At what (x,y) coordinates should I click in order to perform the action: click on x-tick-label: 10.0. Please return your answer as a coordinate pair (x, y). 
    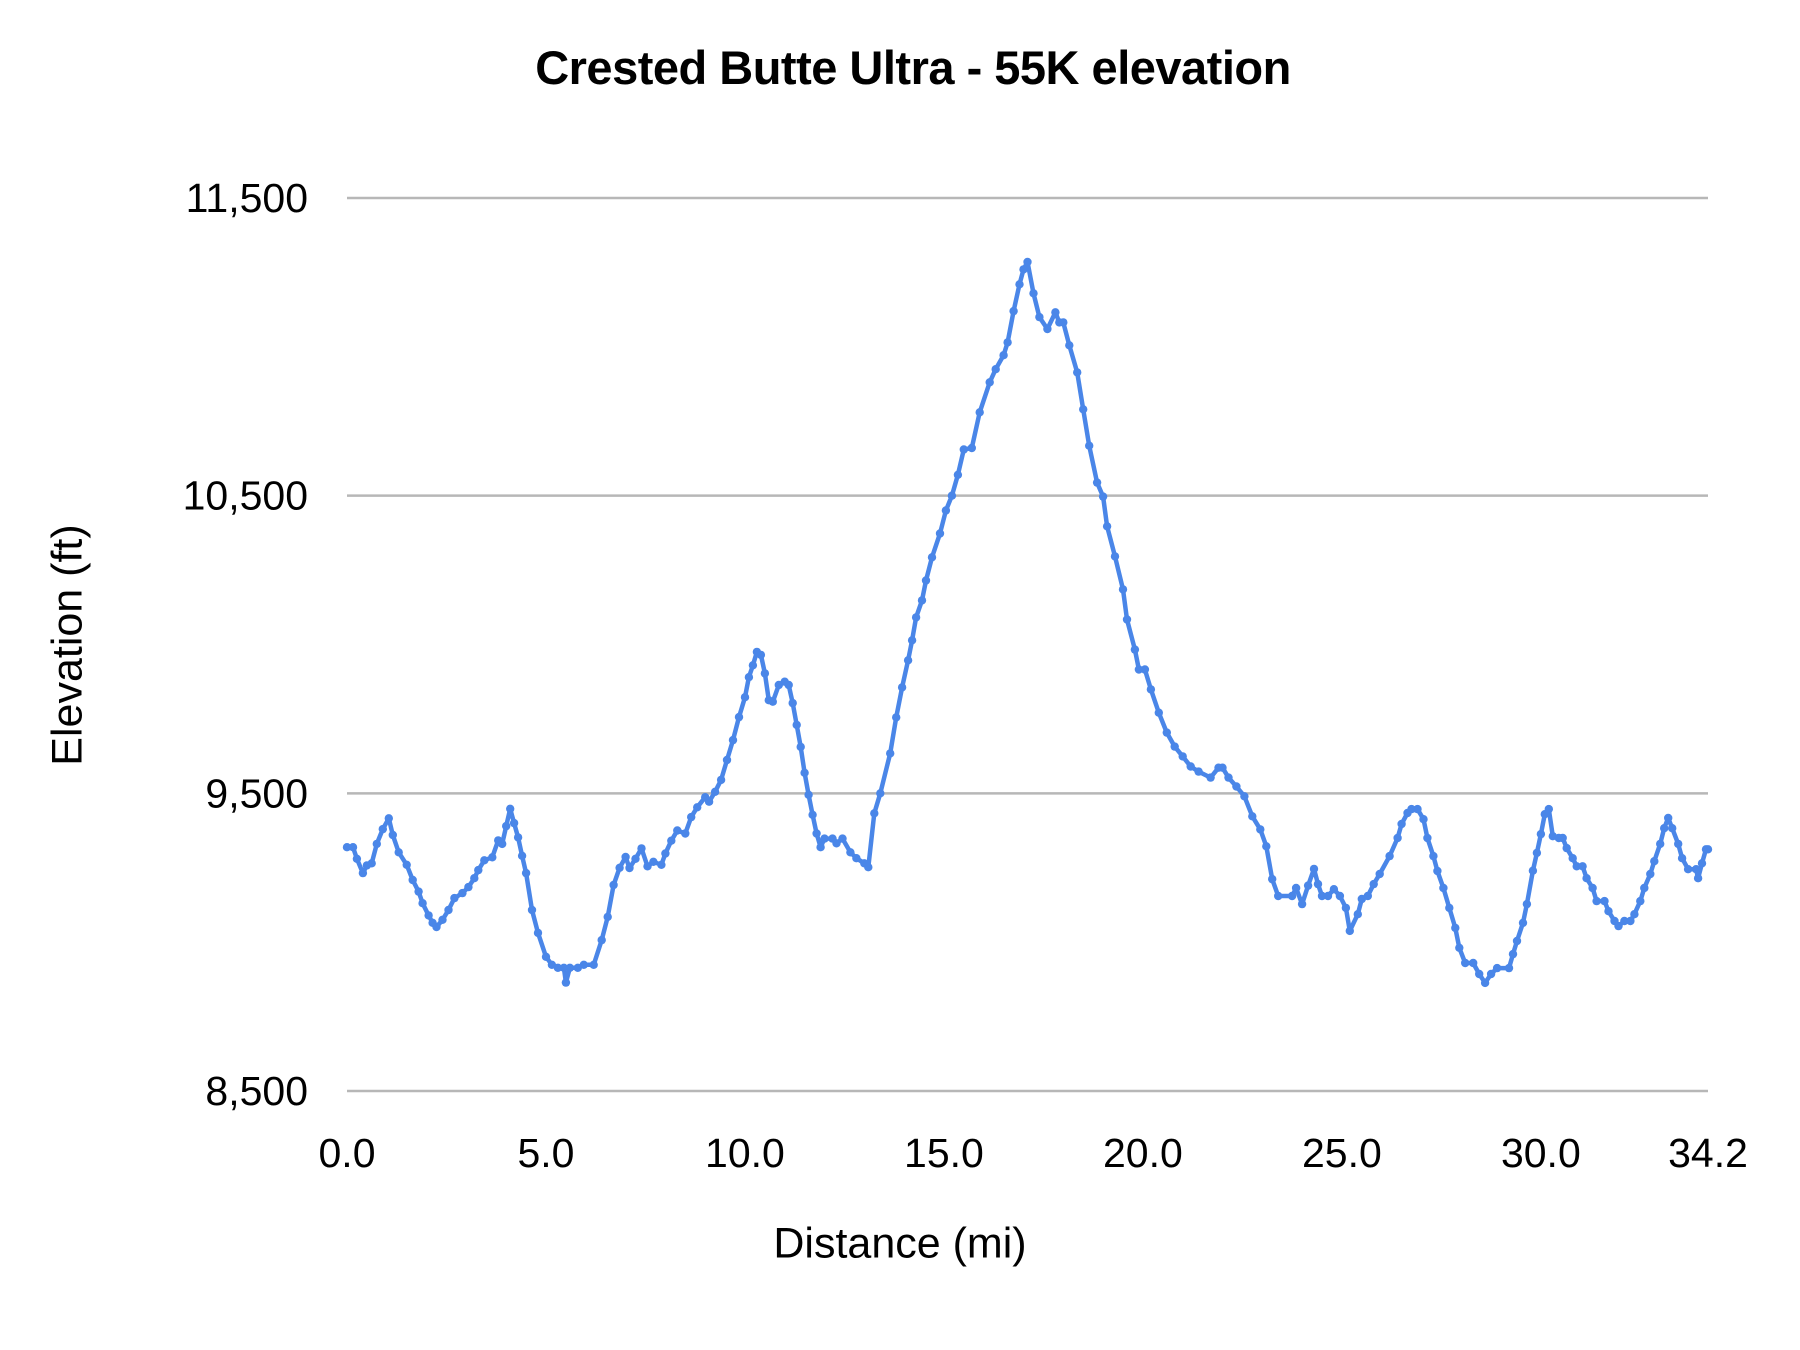
    Looking at the image, I should click on (745, 1153).